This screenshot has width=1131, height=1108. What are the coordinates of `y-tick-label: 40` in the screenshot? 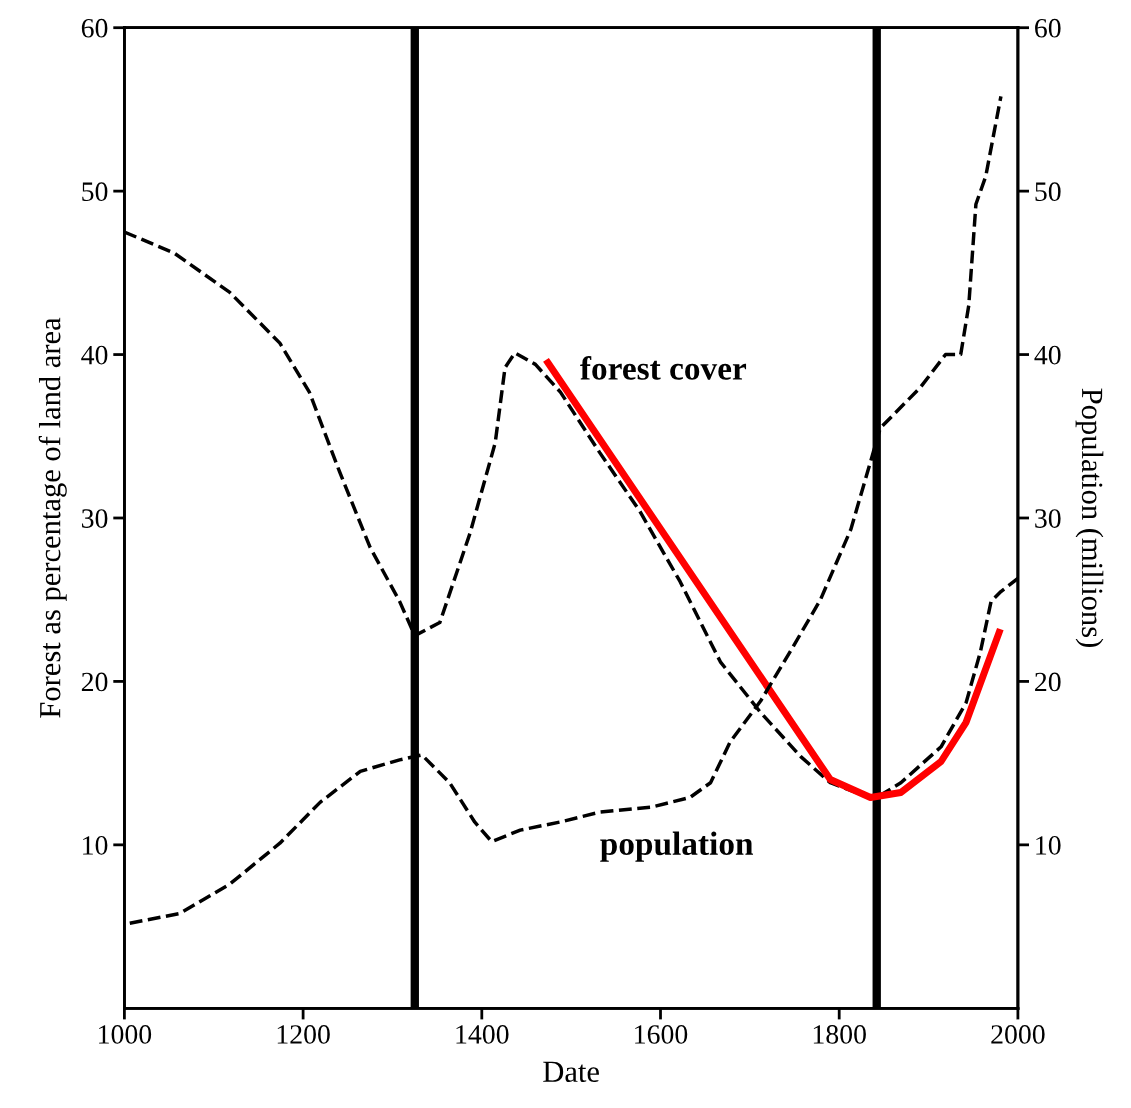 It's located at (94, 355).